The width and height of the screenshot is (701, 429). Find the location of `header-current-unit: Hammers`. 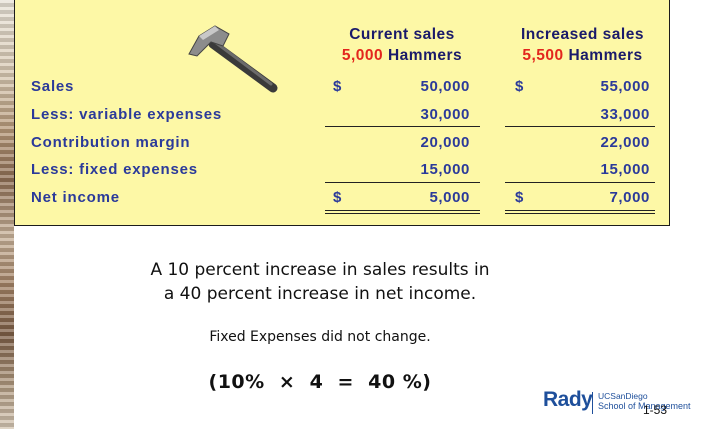

header-current-unit: Hammers is located at coordinates (425, 55).